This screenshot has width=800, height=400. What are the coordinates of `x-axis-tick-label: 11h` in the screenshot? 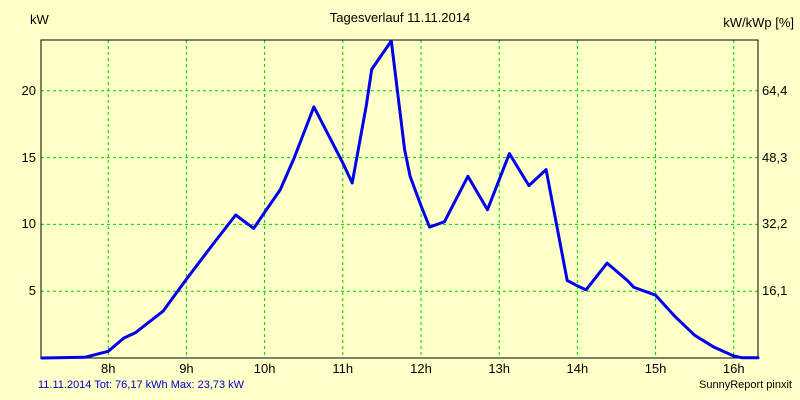 It's located at (343, 368).